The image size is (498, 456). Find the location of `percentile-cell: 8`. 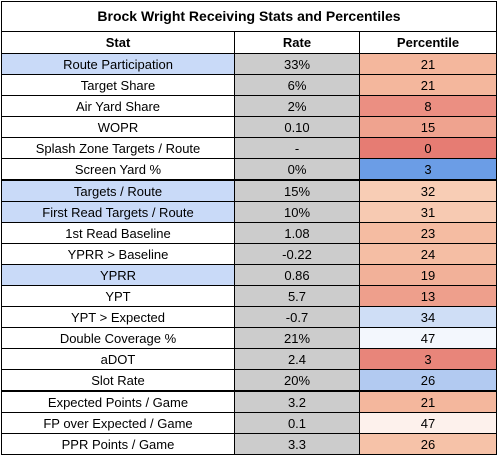

percentile-cell: 8 is located at coordinates (428, 106).